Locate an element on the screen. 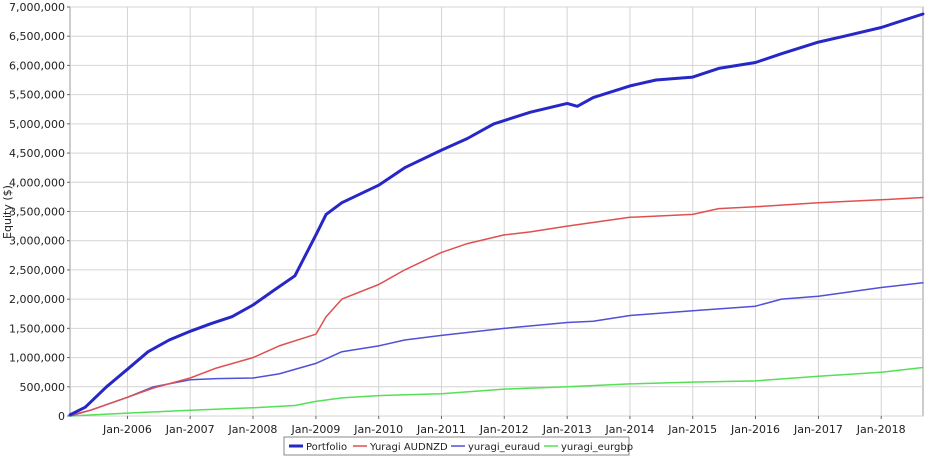 The image size is (931, 459). y-tick-label: 3,500,000 is located at coordinates (37, 212).